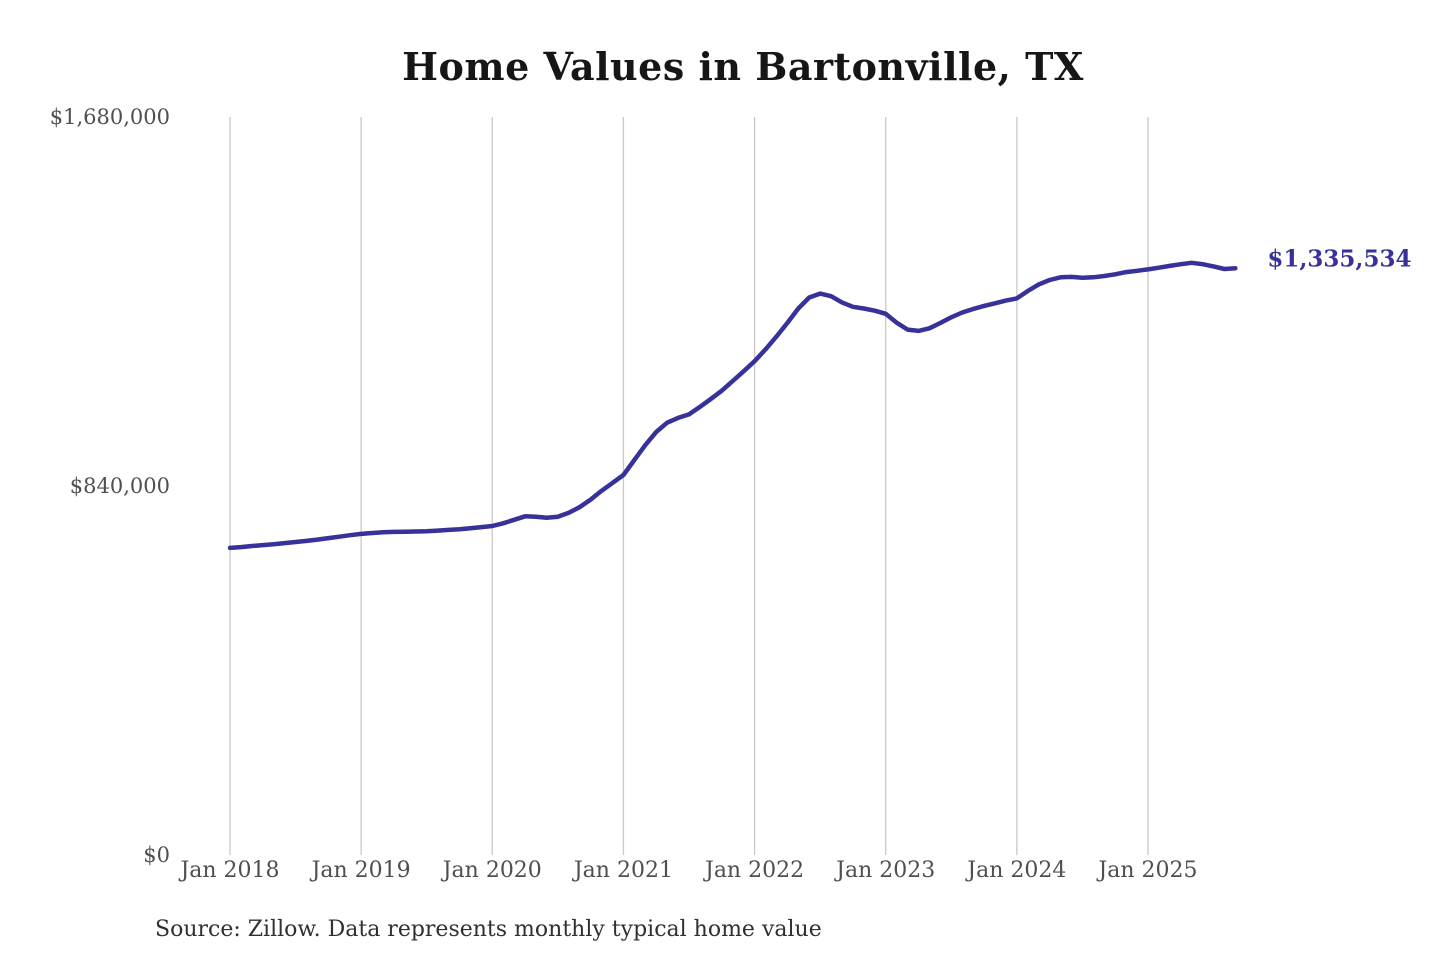  Describe the element at coordinates (230, 870) in the screenshot. I see `x-axis-tick-label: Jan 2018` at that location.